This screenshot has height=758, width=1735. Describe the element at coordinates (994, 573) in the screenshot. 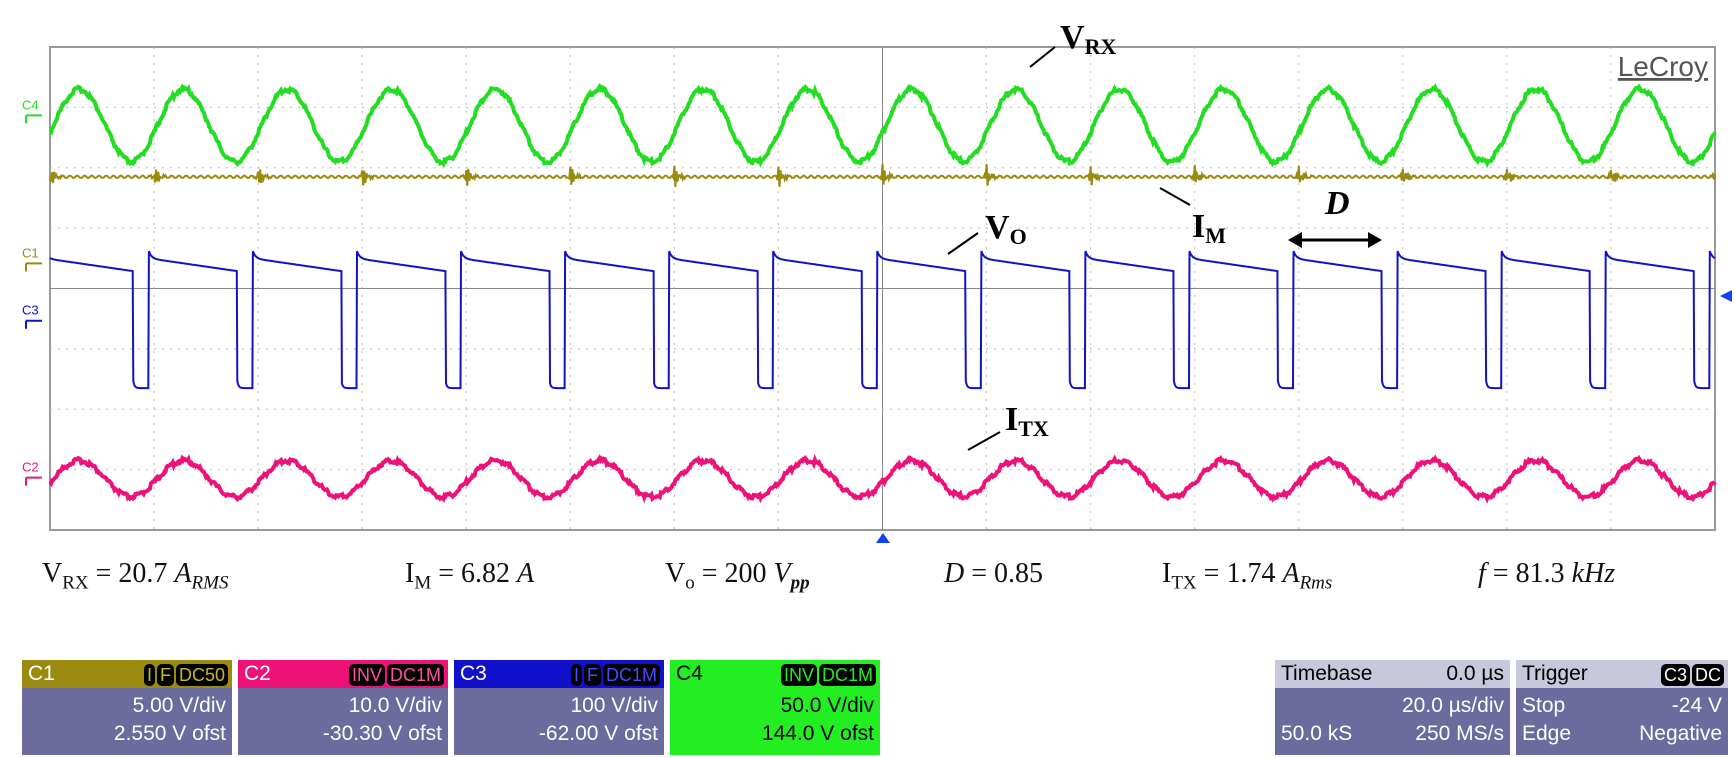

I see `caption-duty-cycle: D = 0.85` at that location.